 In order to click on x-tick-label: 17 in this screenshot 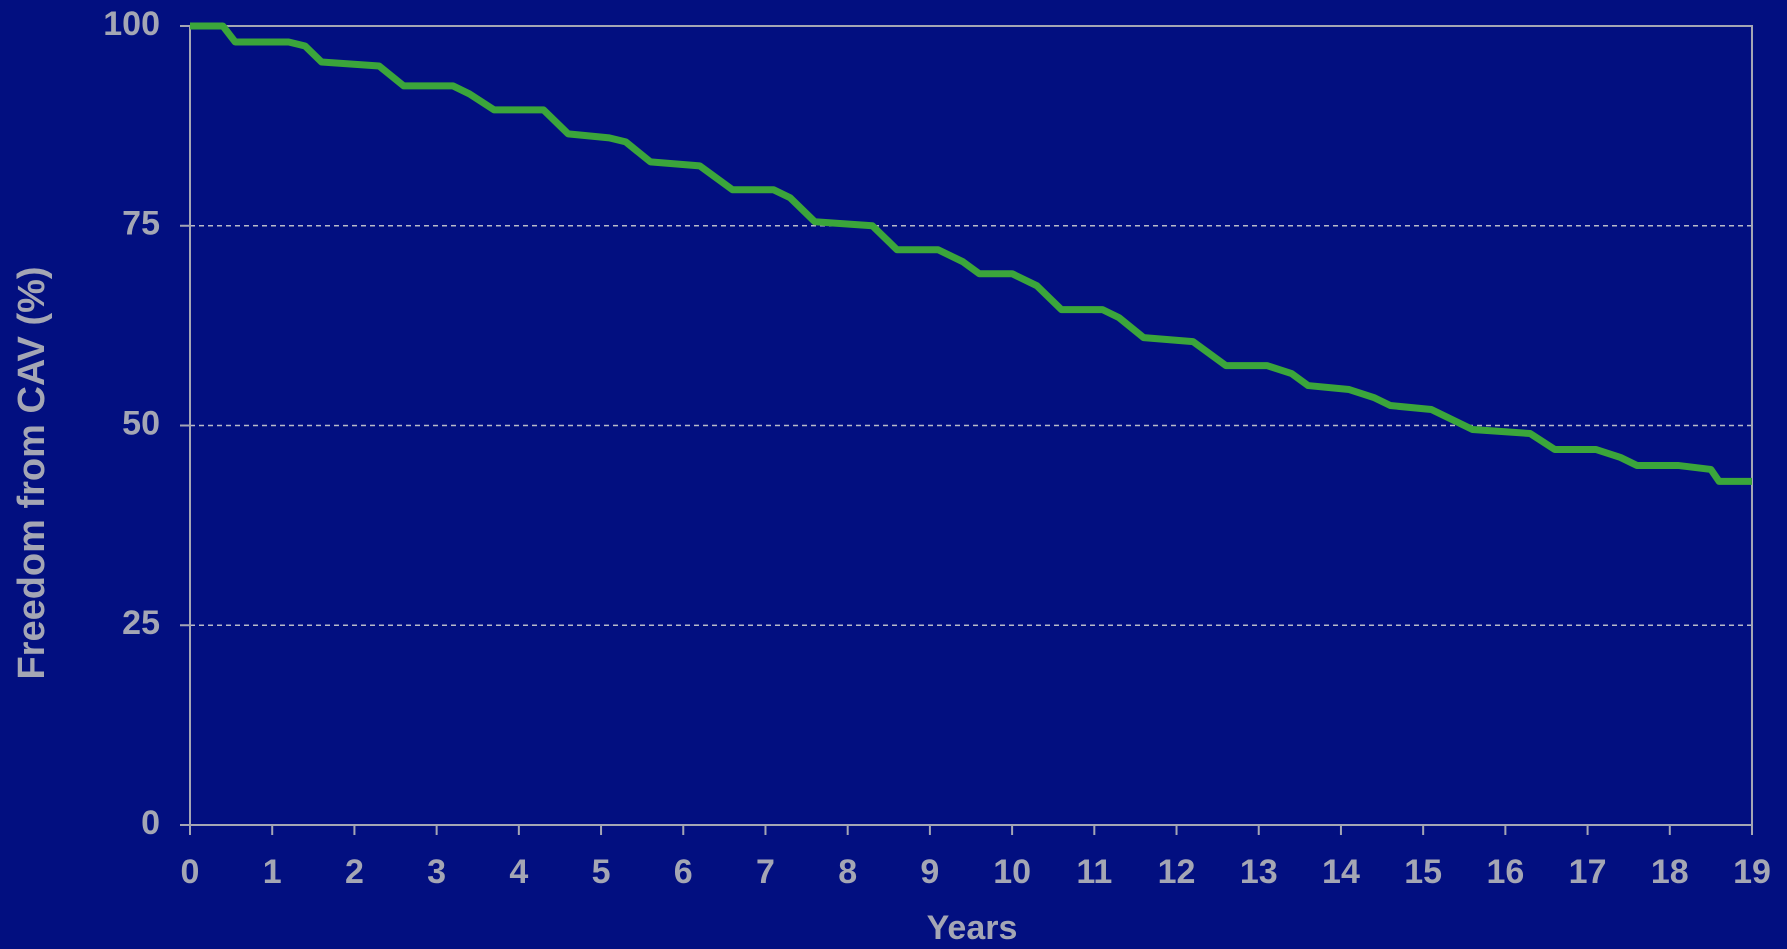, I will do `click(1588, 872)`.